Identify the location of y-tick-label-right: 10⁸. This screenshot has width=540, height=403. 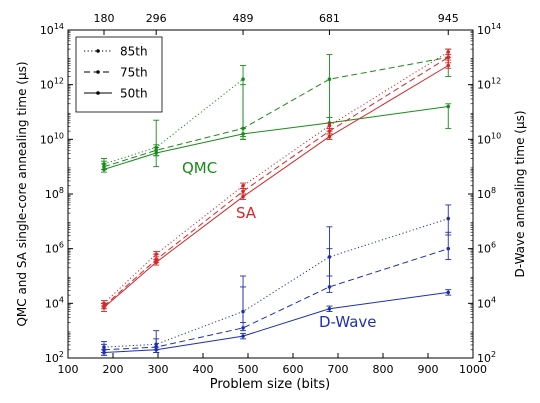
(486, 193).